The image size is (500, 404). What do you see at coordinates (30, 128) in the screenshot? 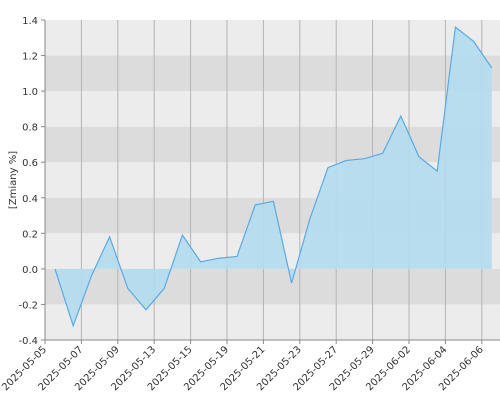
I see `y-tick-label: 0.8` at bounding box center [30, 128].